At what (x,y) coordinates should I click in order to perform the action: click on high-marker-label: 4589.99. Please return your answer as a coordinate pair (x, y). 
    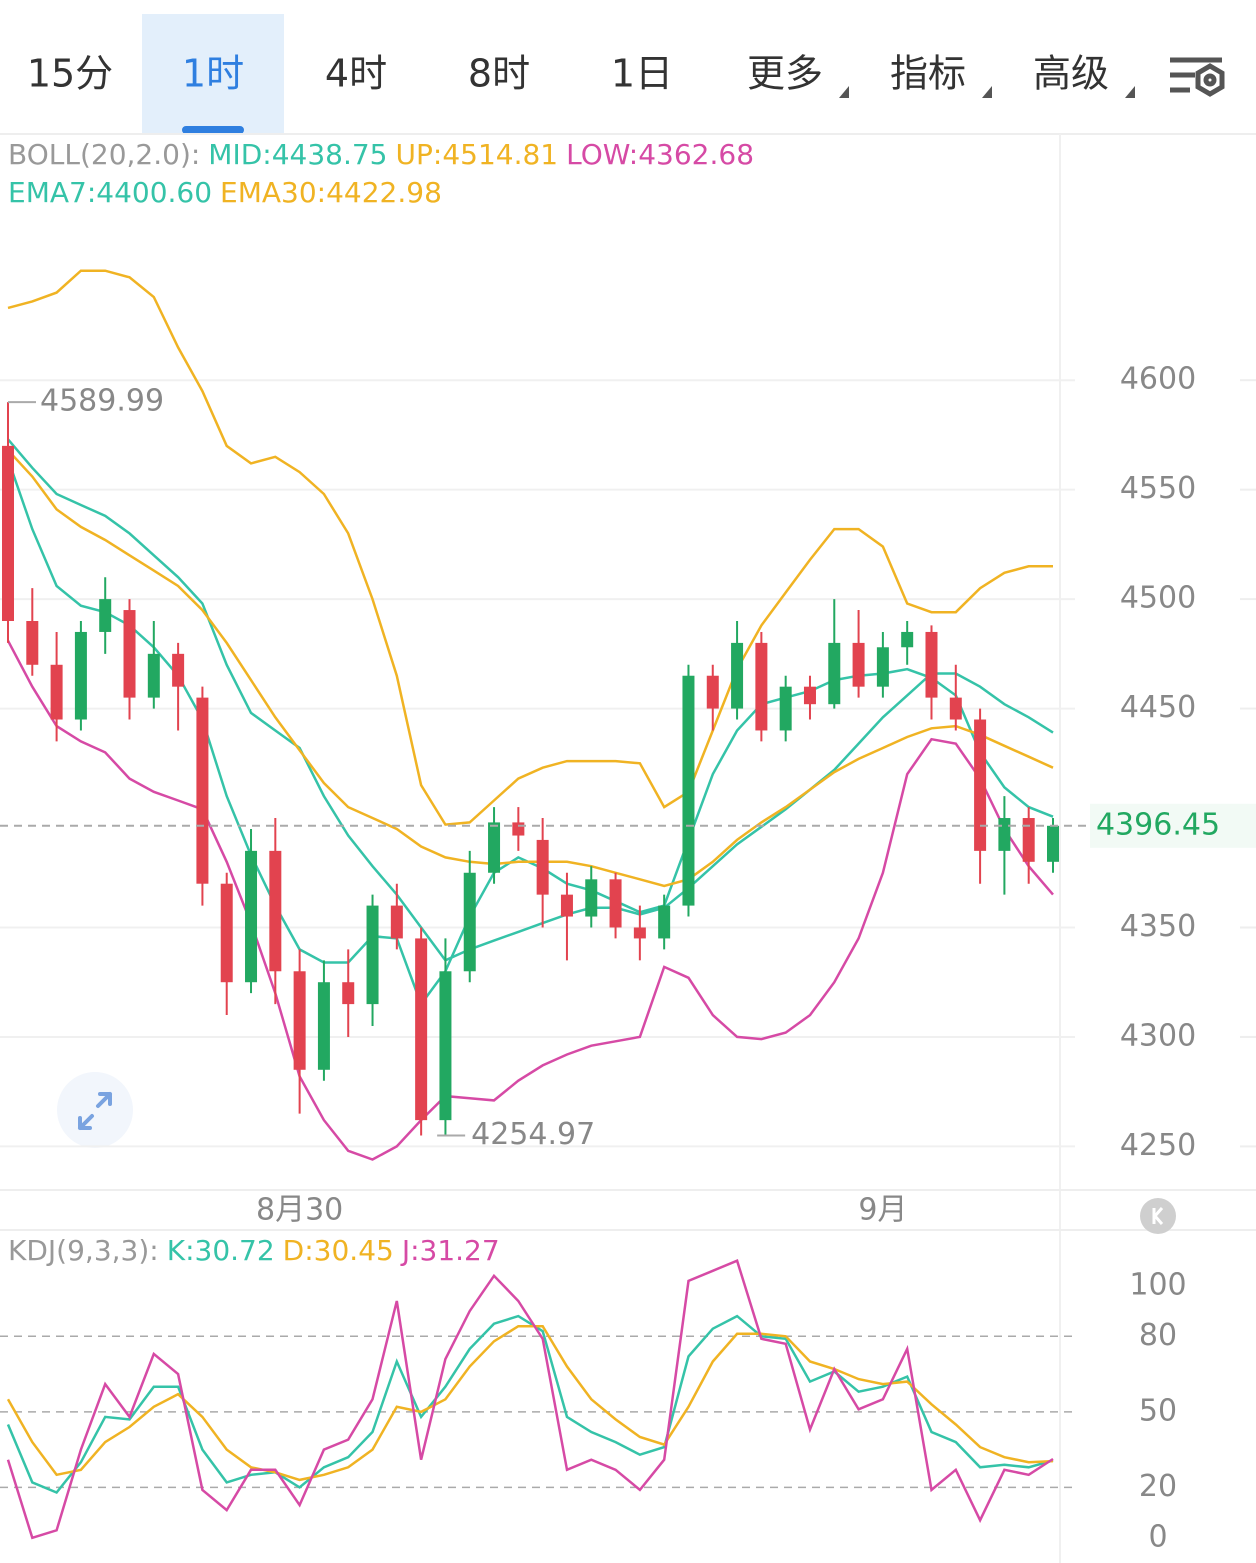
    Looking at the image, I should click on (102, 401).